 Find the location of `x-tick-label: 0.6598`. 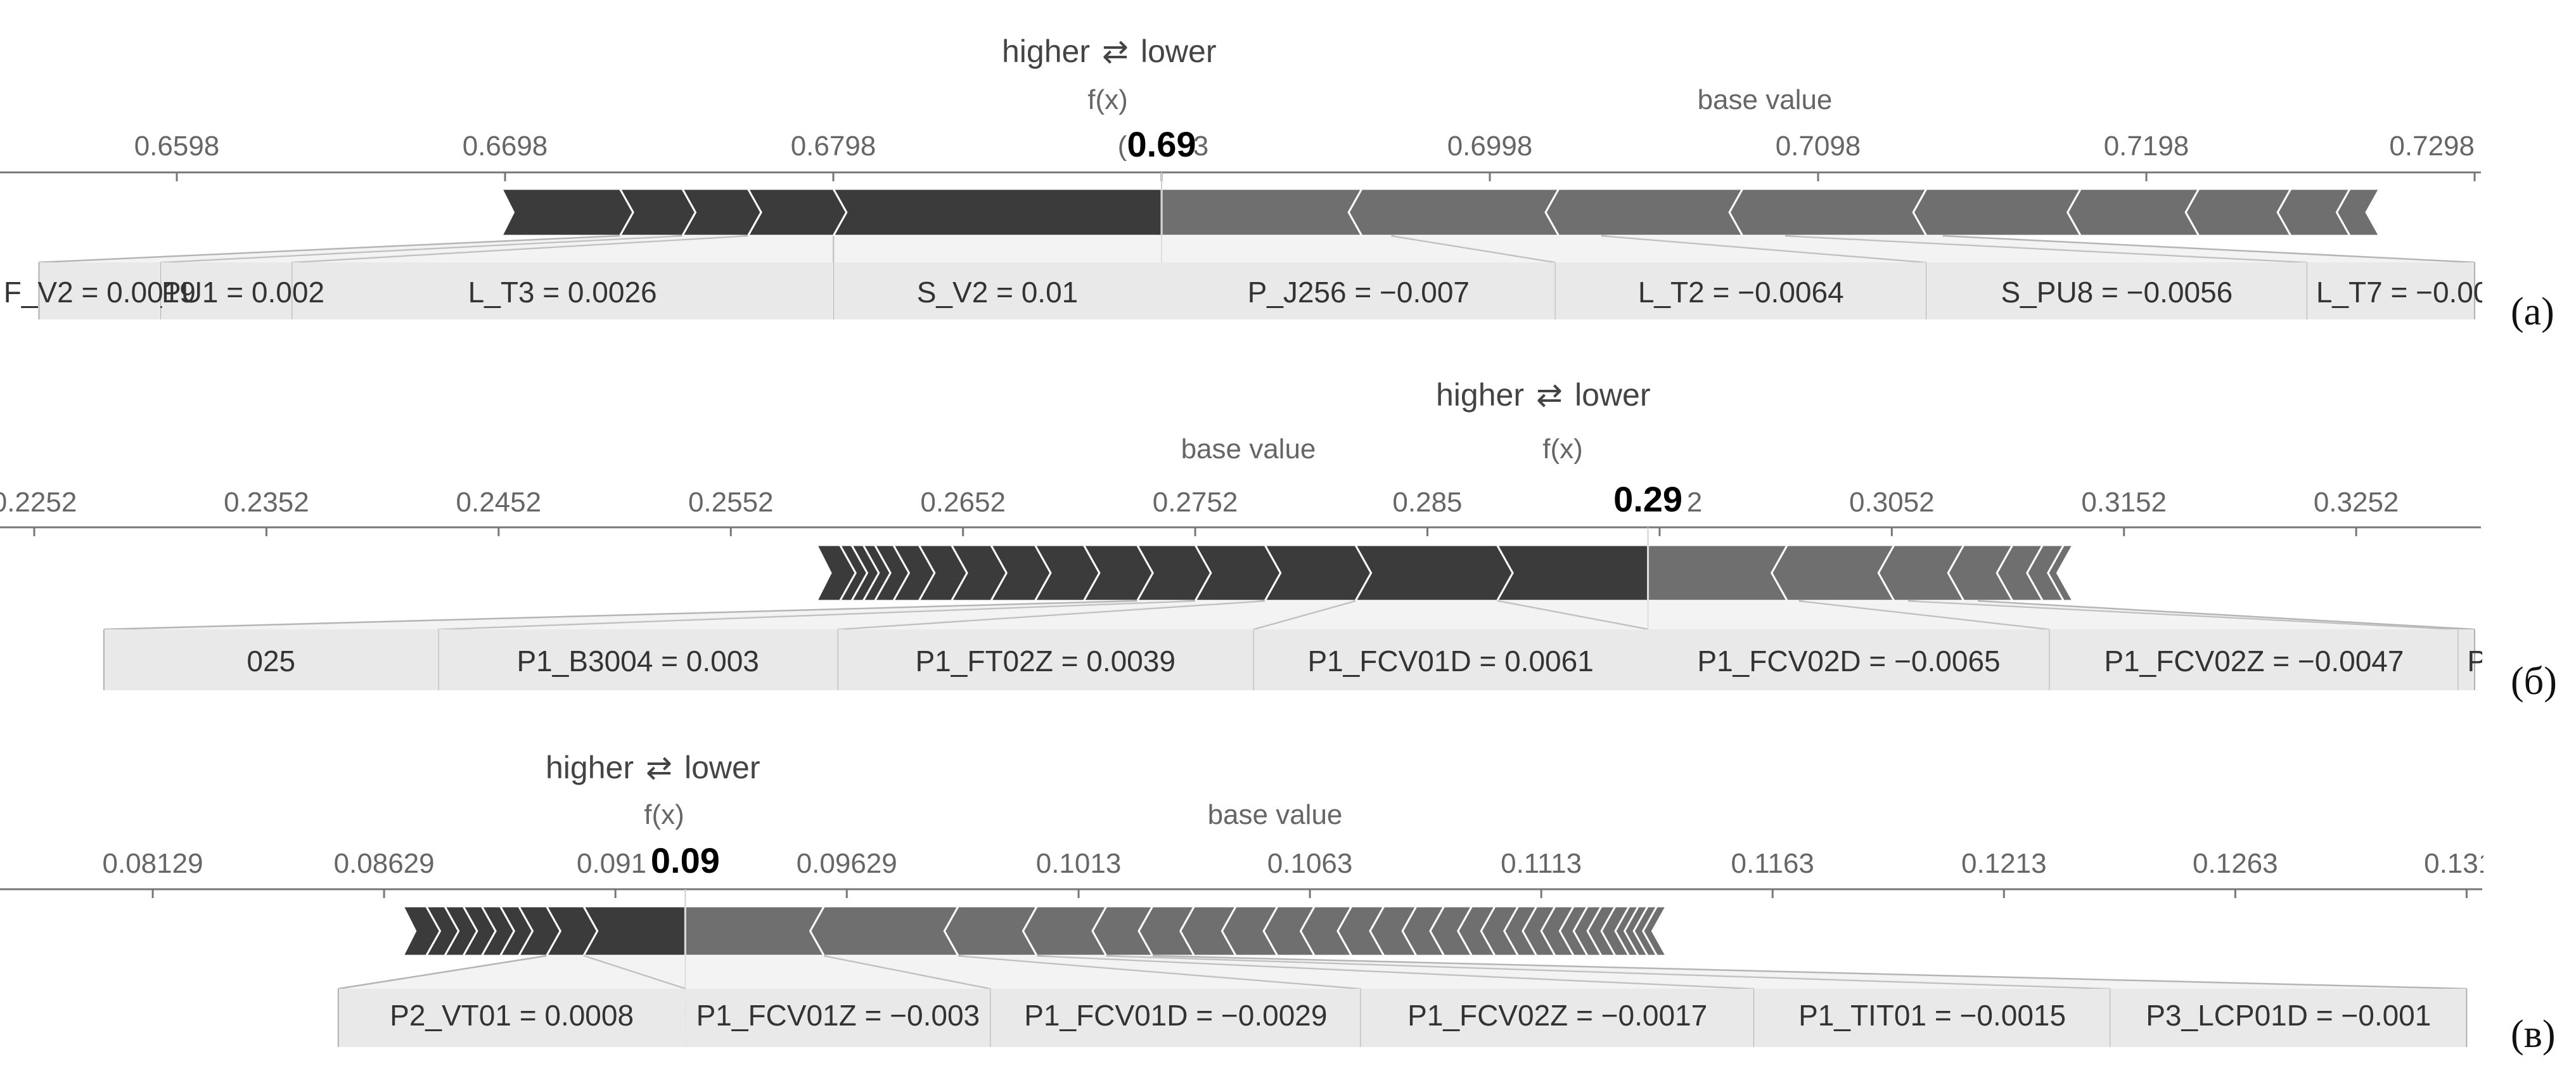

x-tick-label: 0.6598 is located at coordinates (177, 146).